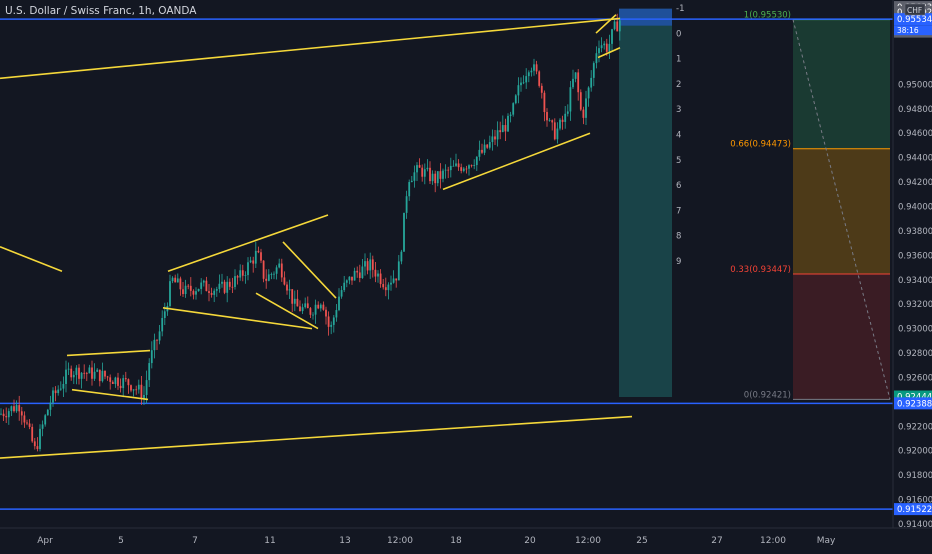  What do you see at coordinates (908, 30) in the screenshot?
I see `countdown-text: 38:16` at bounding box center [908, 30].